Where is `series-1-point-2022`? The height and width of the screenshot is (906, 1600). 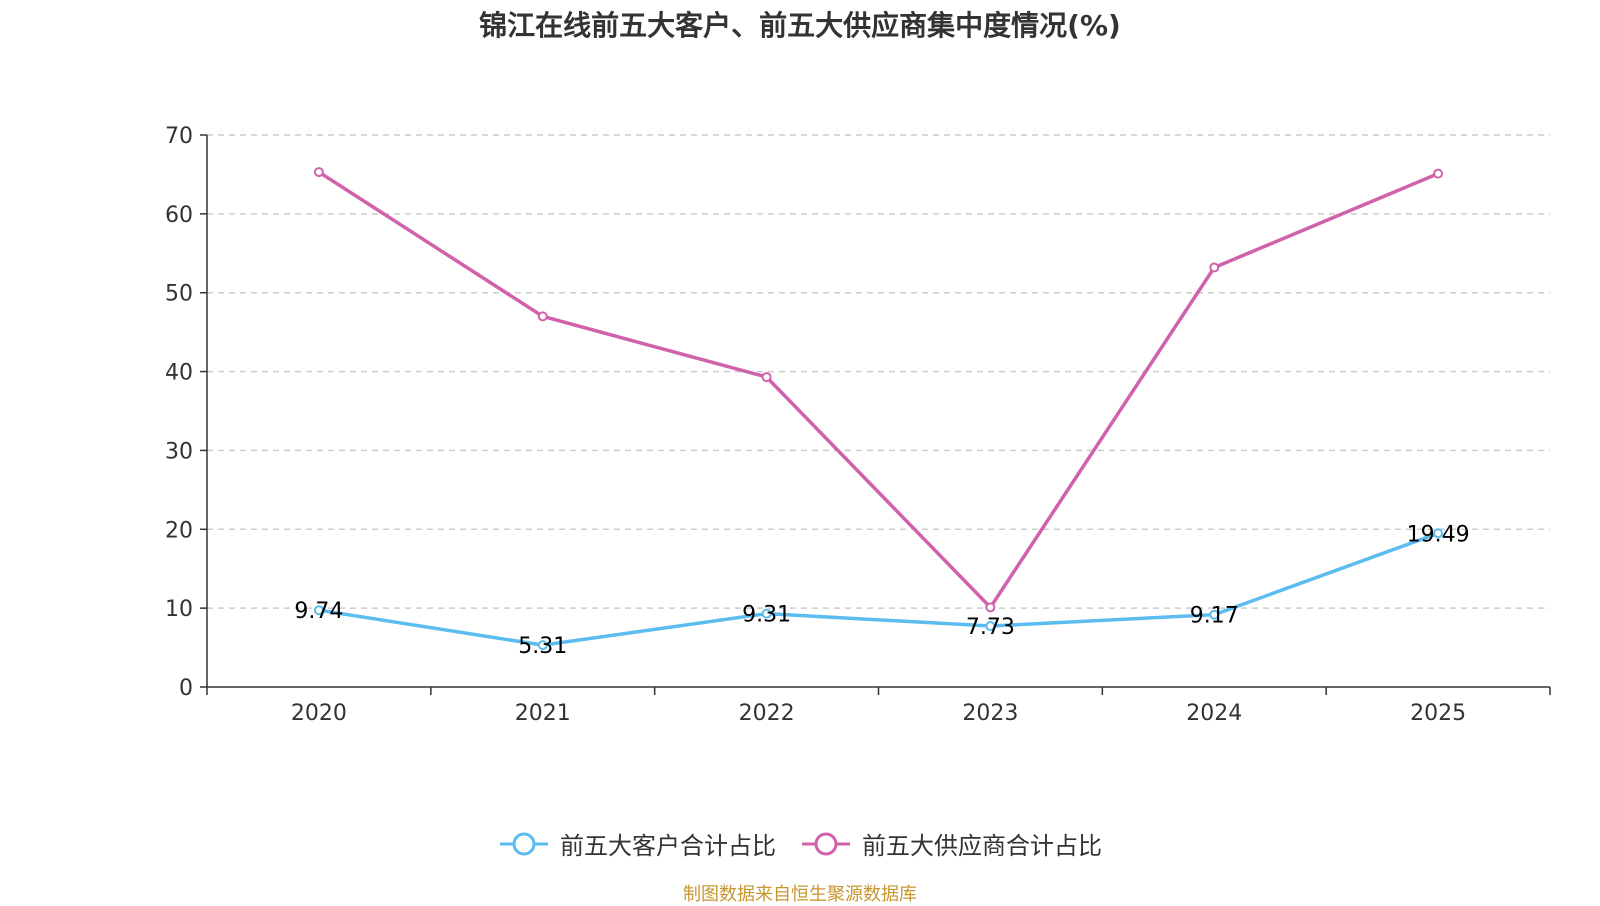
series-1-point-2022 is located at coordinates (766, 377).